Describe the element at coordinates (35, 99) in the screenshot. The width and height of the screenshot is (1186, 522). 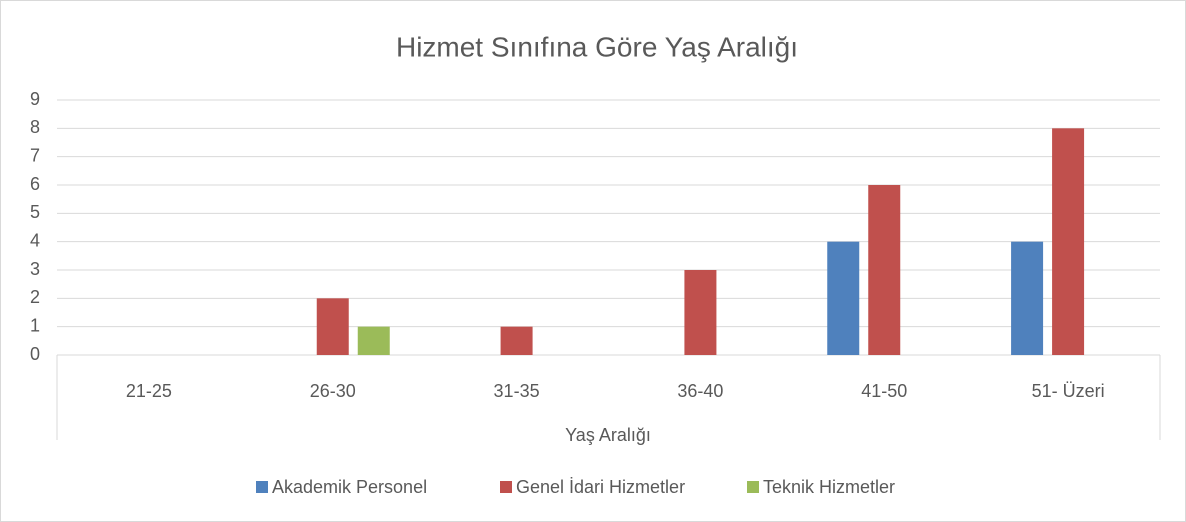
I see `y-tick-label: 9` at that location.